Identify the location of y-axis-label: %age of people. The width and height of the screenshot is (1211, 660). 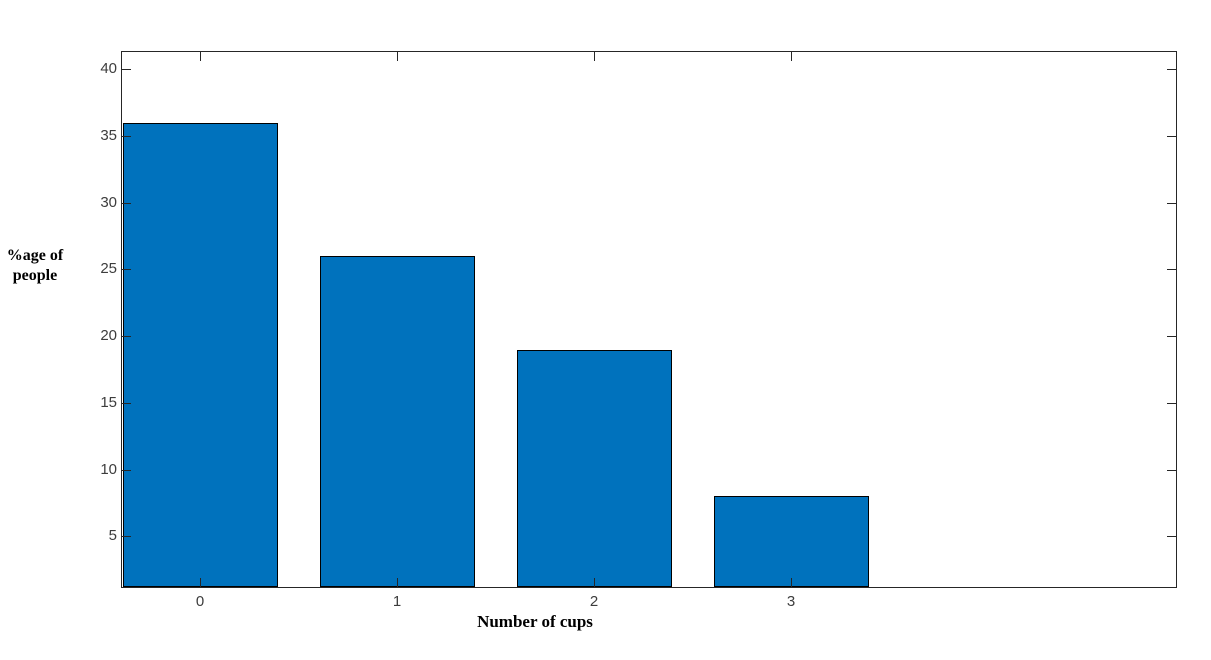
(35, 266).